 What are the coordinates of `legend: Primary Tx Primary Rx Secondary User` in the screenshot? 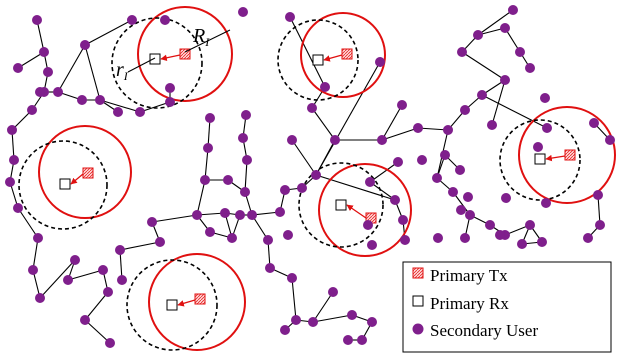 It's located at (507, 307).